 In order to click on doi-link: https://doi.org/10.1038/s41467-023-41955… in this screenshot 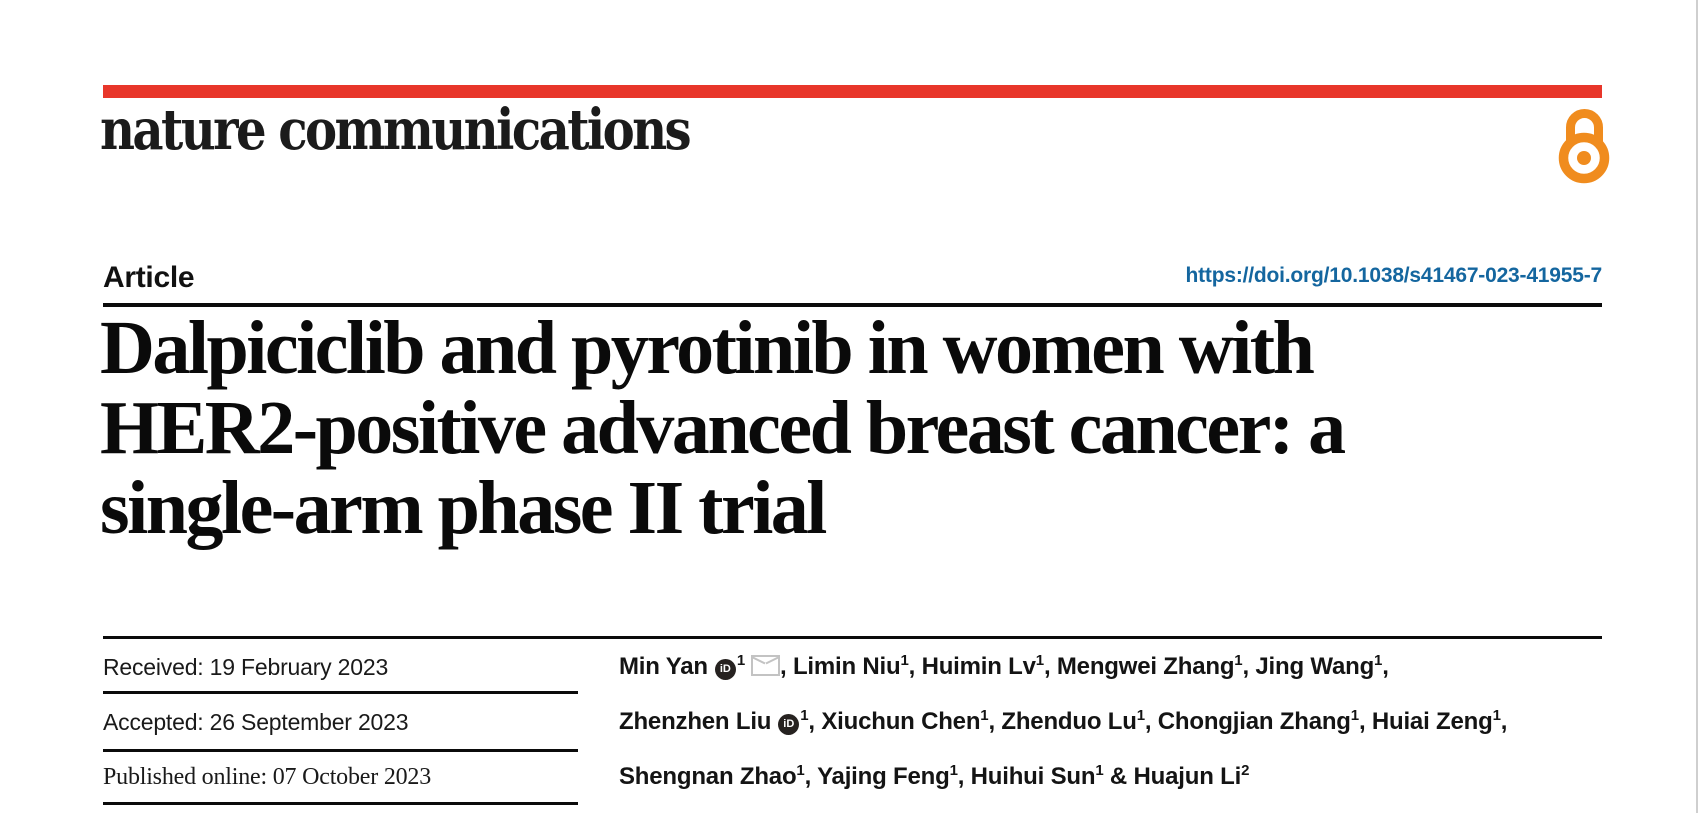, I will do `click(1394, 275)`.